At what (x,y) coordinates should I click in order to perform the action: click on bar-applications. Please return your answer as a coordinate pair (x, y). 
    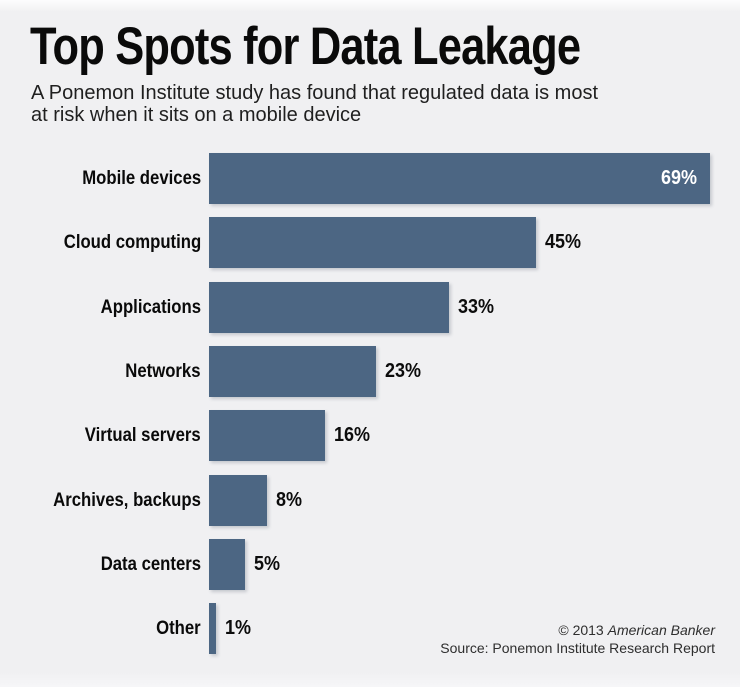
    Looking at the image, I should click on (329, 307).